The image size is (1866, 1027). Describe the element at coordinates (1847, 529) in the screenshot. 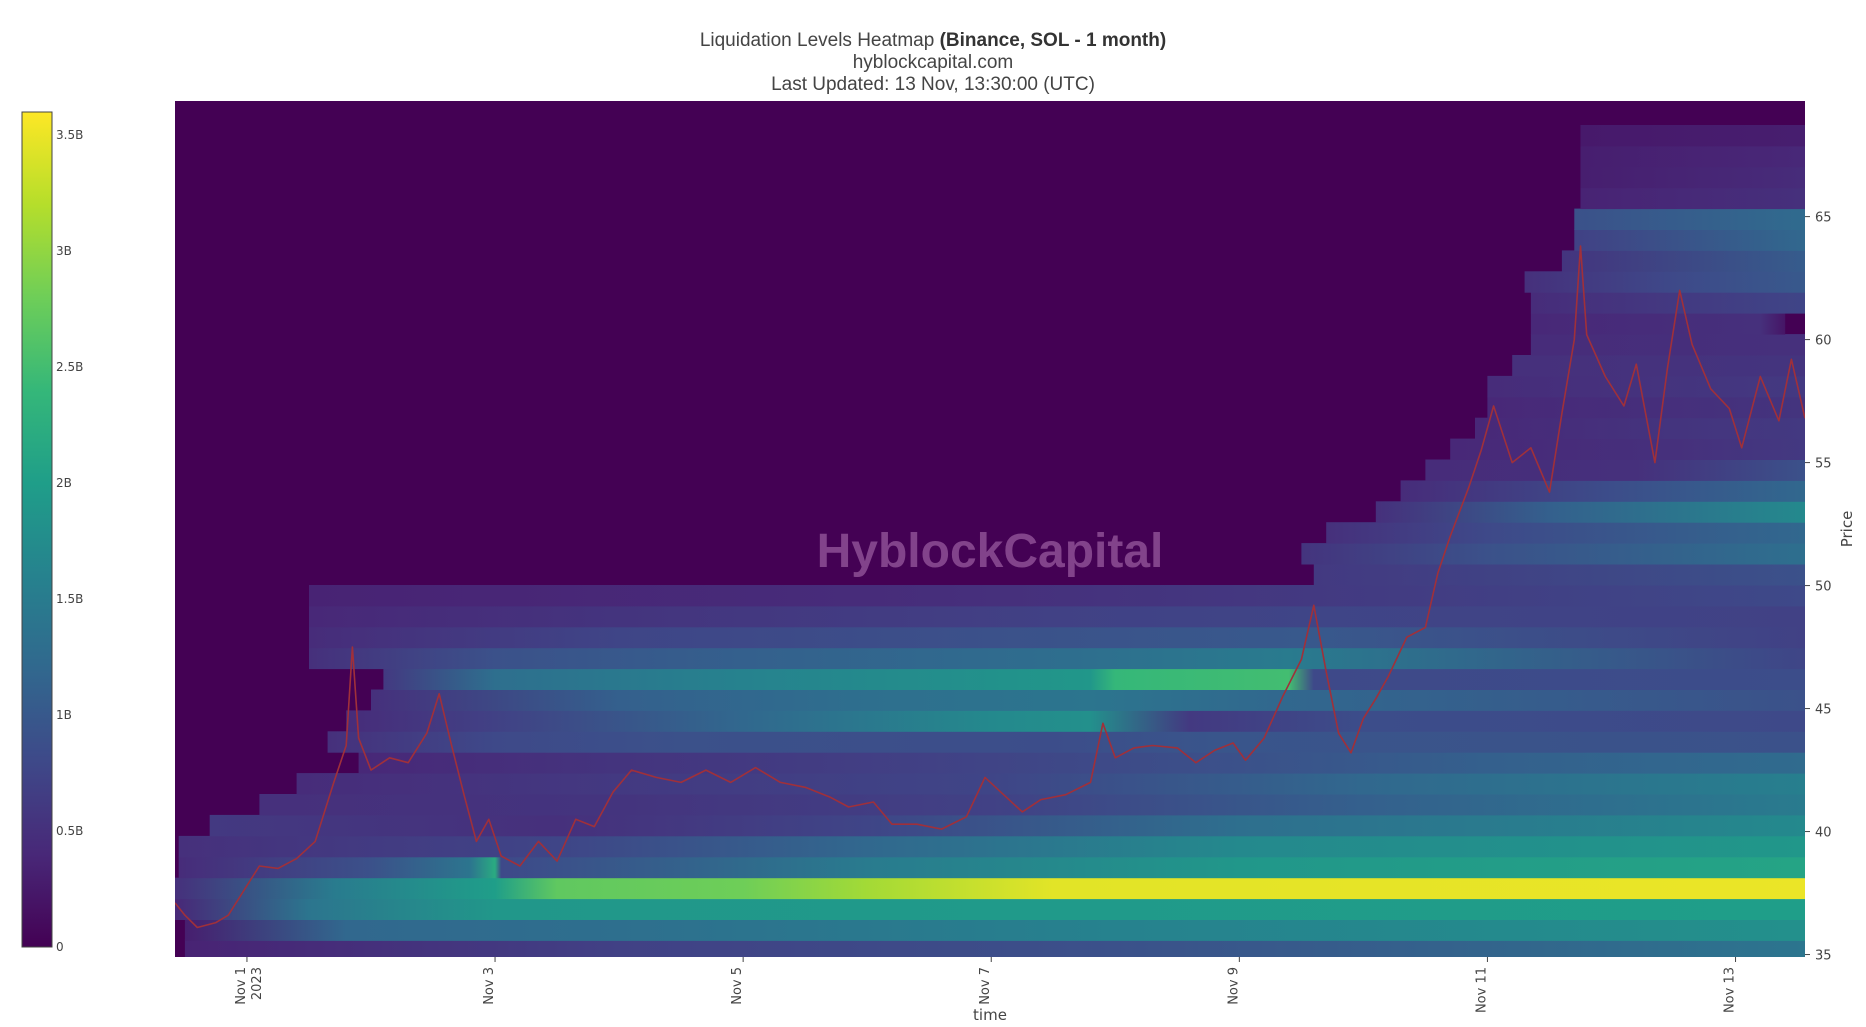

I see `y-axis-title: Price` at that location.